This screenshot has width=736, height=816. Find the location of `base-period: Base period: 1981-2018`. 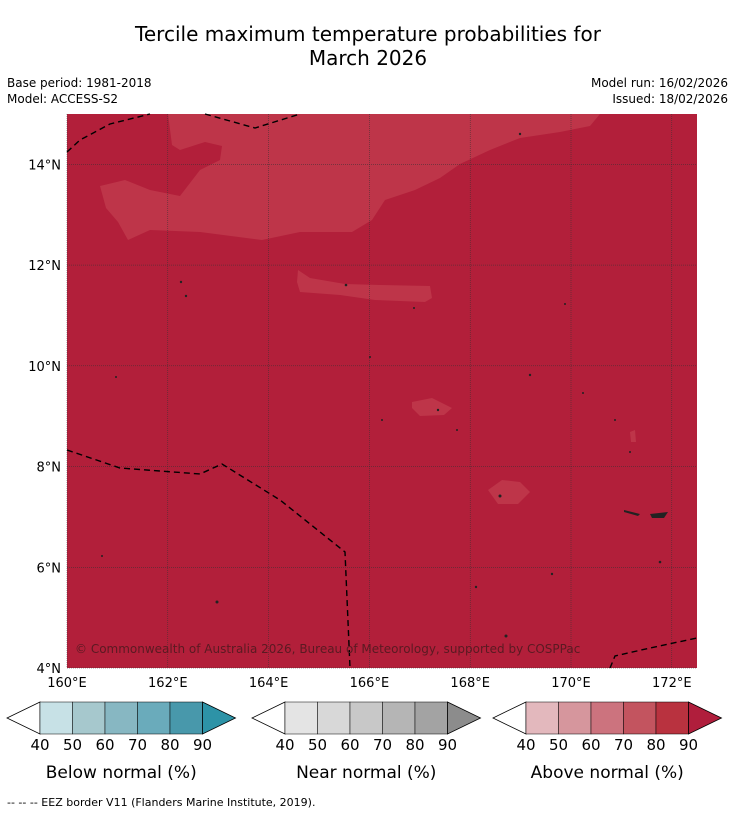

base-period: Base period: 1981-2018 is located at coordinates (79, 83).